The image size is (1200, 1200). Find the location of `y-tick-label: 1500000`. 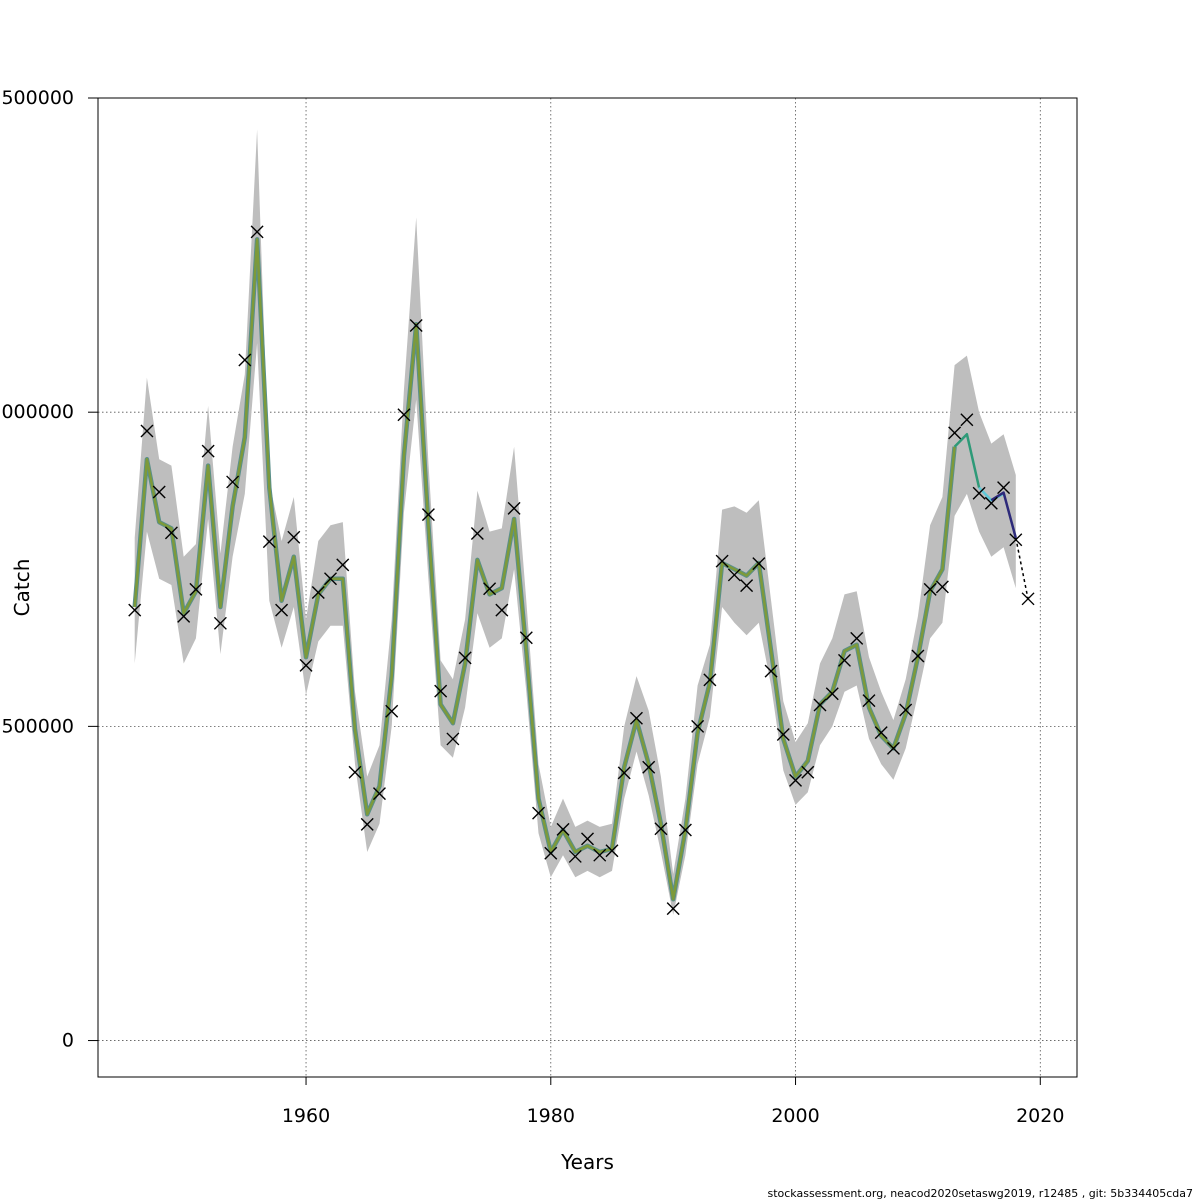

y-tick-label: 1500000 is located at coordinates (37, 98).